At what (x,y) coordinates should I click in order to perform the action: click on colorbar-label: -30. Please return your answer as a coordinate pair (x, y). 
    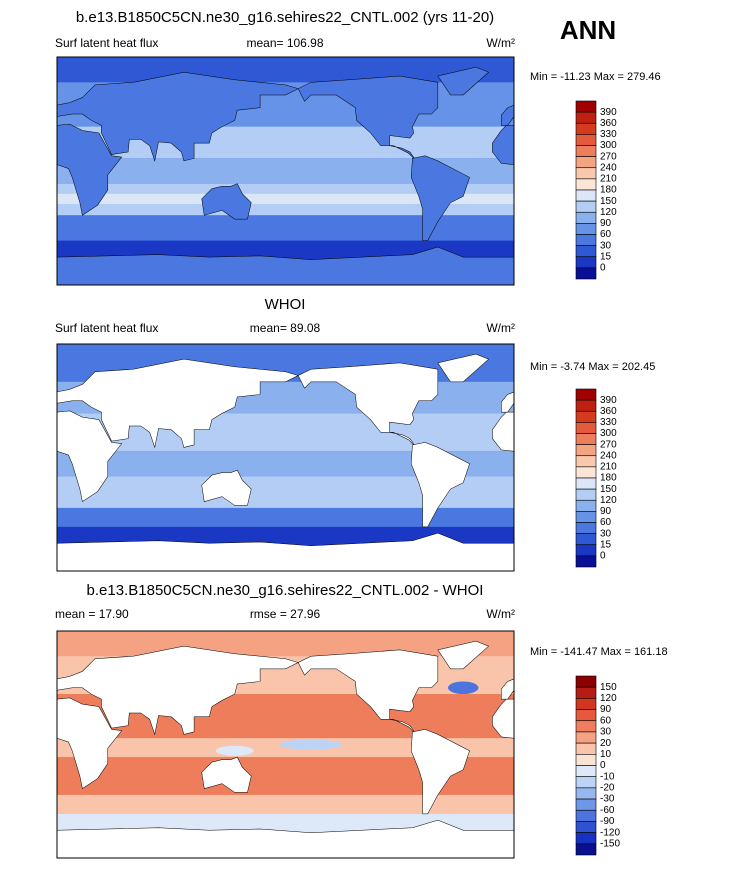
    Looking at the image, I should click on (607, 799).